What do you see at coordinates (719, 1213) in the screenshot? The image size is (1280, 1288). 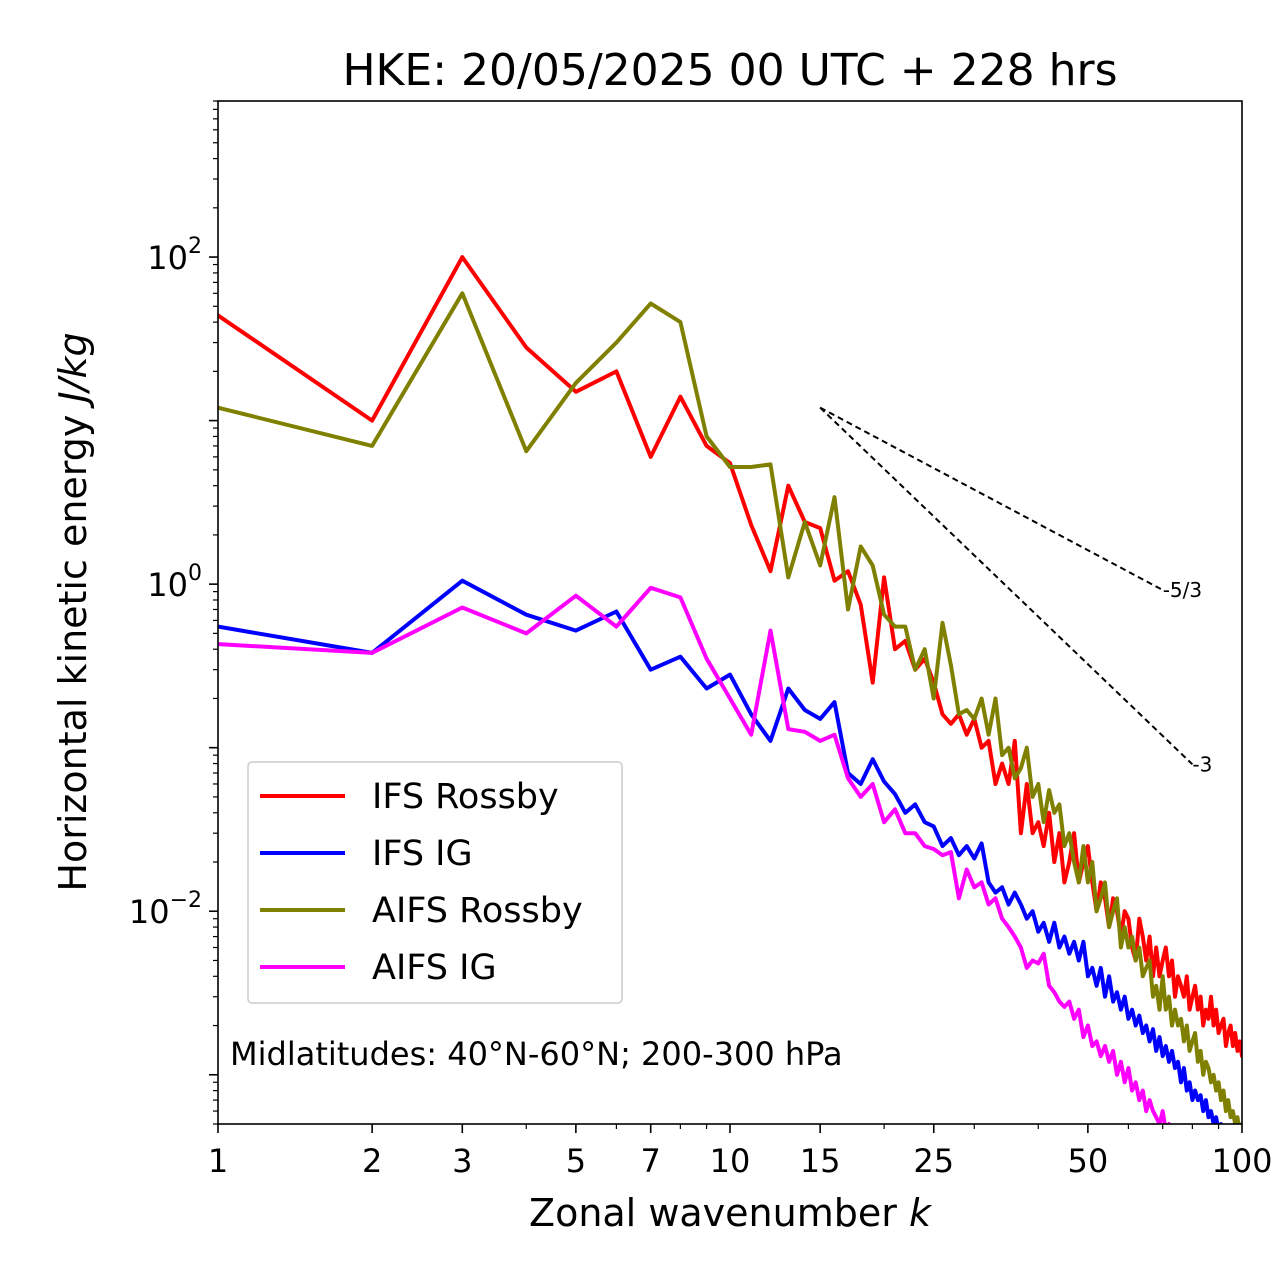 I see `x-axis-label-text: Zonal wavenumber` at bounding box center [719, 1213].